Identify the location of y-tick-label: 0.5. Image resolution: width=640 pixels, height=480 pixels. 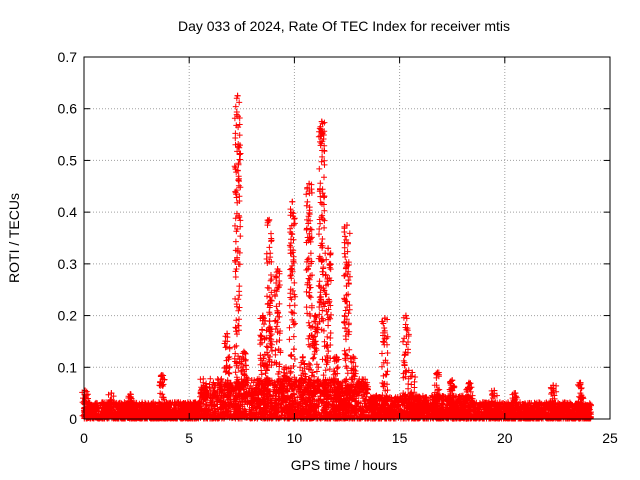
(68, 160).